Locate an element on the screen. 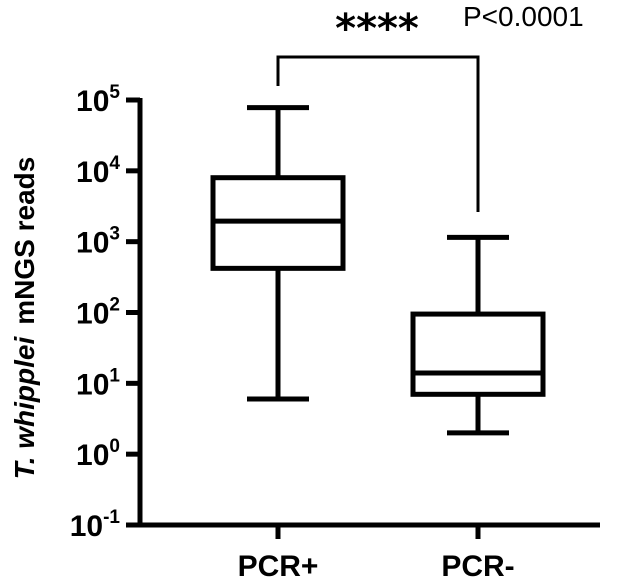  significance-stars: **** is located at coordinates (377, 29).